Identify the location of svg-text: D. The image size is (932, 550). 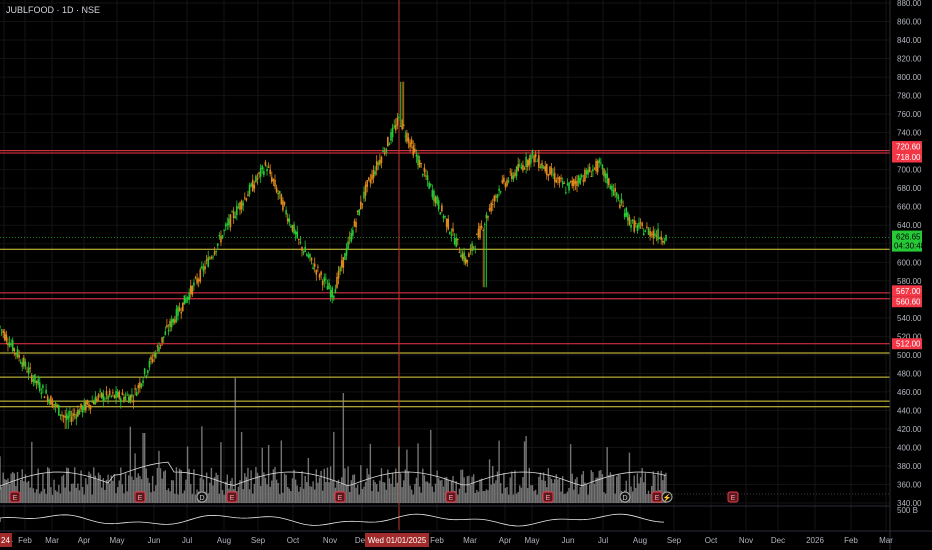
(201, 498).